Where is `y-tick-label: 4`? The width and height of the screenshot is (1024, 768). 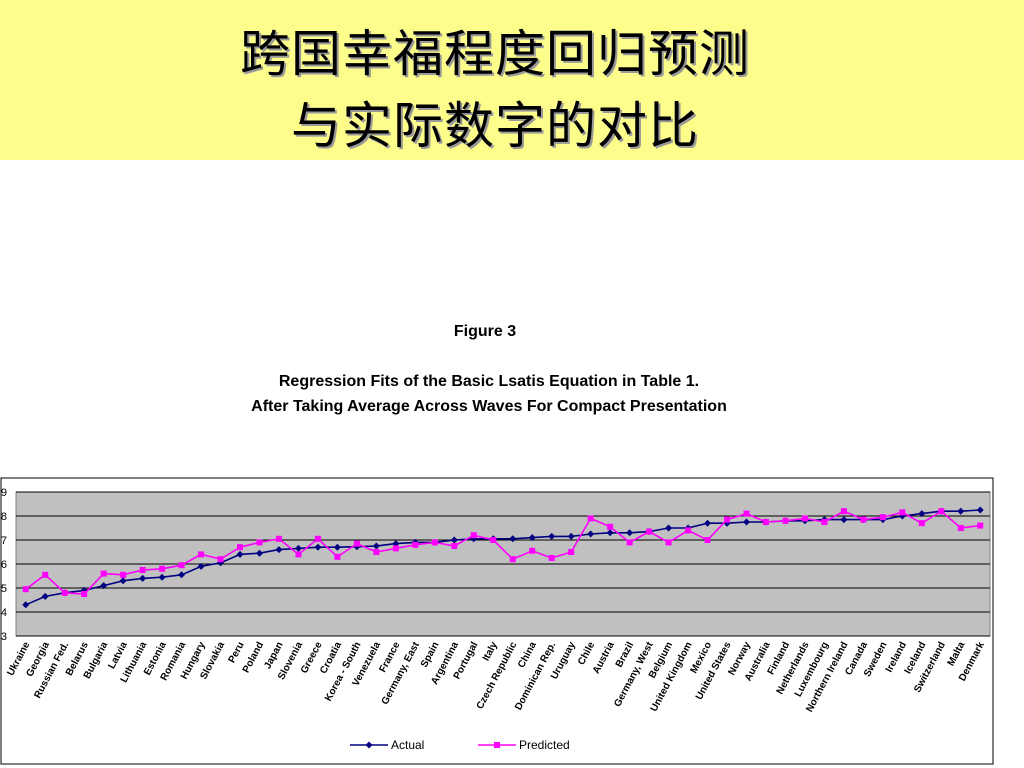
y-tick-label: 4 is located at coordinates (4, 613).